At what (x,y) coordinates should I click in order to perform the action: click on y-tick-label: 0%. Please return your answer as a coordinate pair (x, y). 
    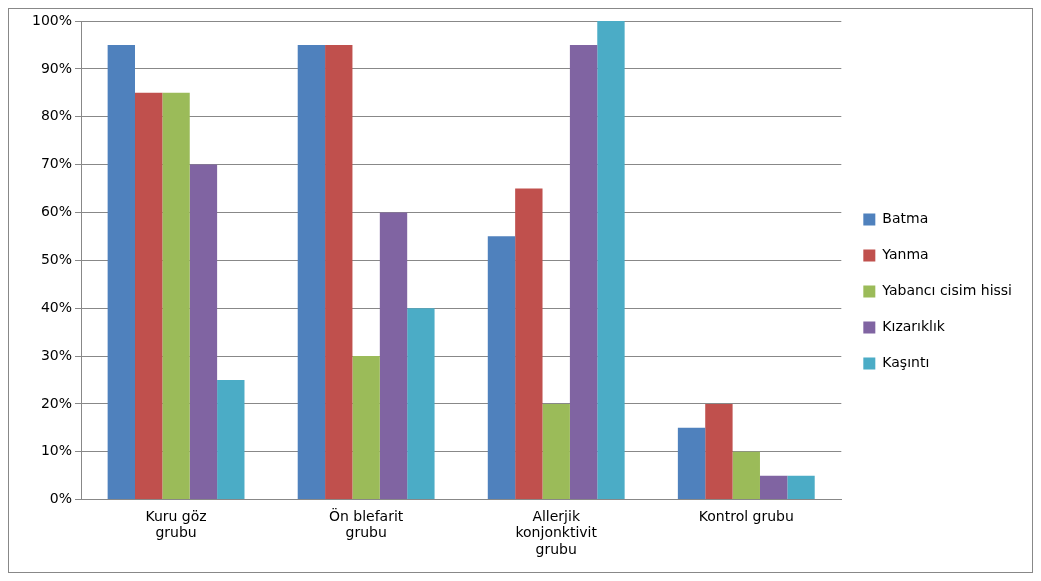
    Looking at the image, I should click on (61, 498).